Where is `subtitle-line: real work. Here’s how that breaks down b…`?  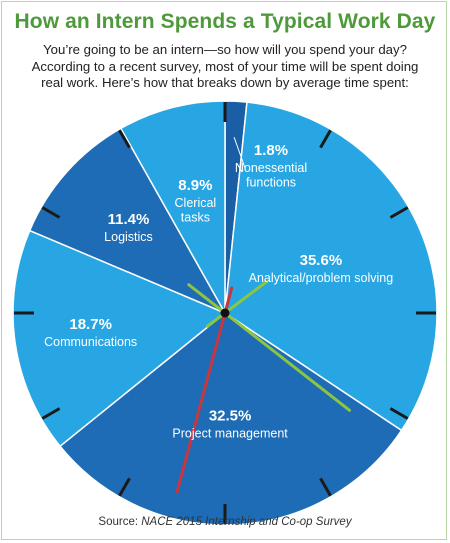 subtitle-line: real work. Here’s how that breaks down b… is located at coordinates (225, 82).